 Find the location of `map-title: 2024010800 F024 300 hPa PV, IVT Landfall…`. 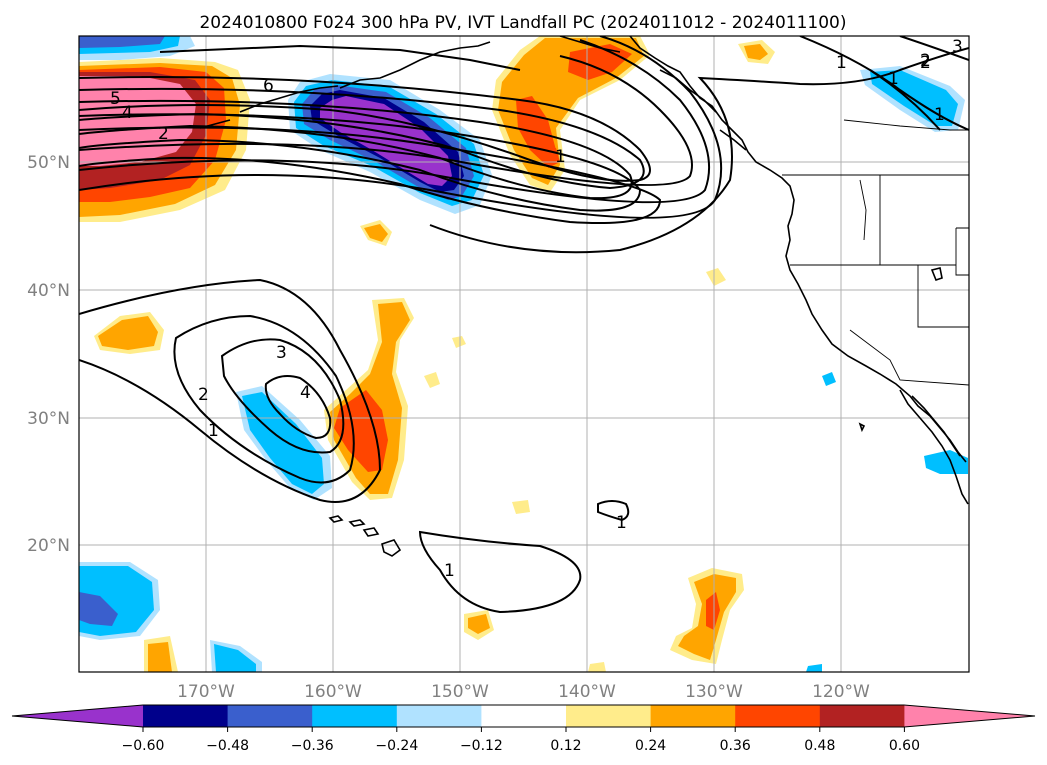

map-title: 2024010800 F024 300 hPa PV, IVT Landfall… is located at coordinates (522, 23).